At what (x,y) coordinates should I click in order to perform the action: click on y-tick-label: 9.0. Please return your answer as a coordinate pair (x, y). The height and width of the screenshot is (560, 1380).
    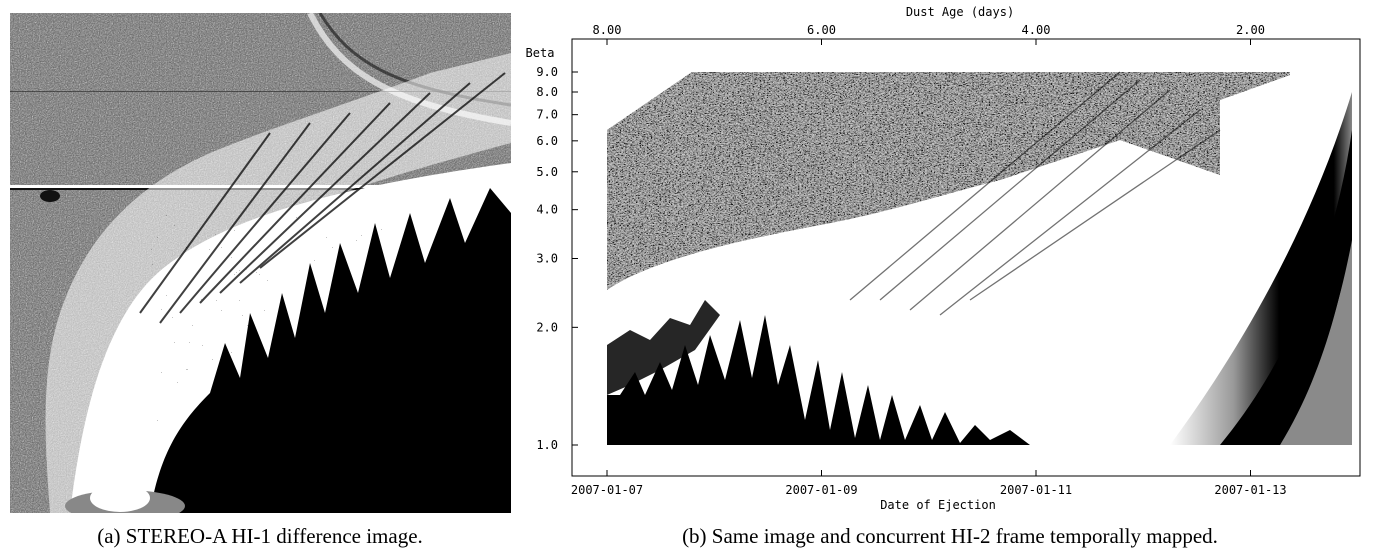
    Looking at the image, I should click on (547, 72).